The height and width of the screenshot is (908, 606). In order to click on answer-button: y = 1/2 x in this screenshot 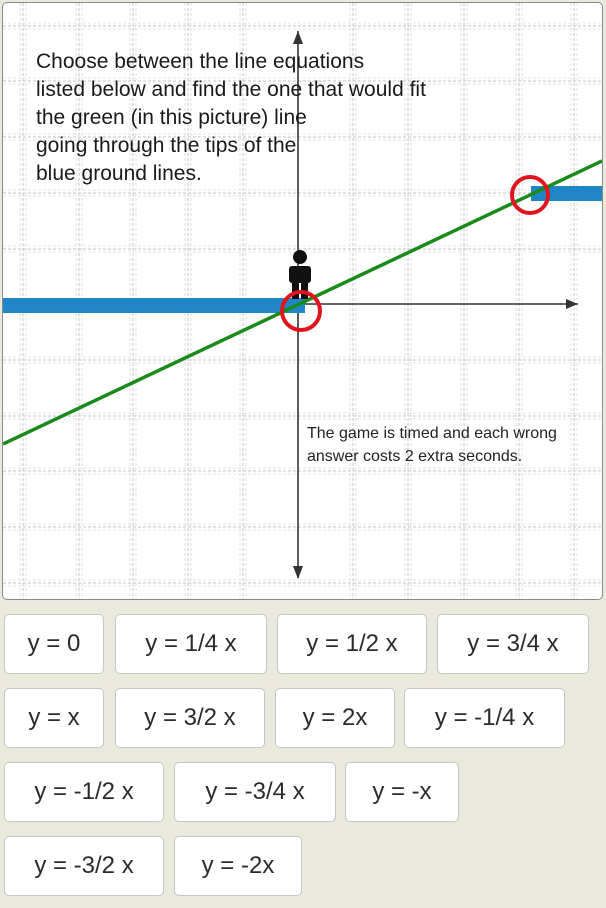, I will do `click(352, 644)`.